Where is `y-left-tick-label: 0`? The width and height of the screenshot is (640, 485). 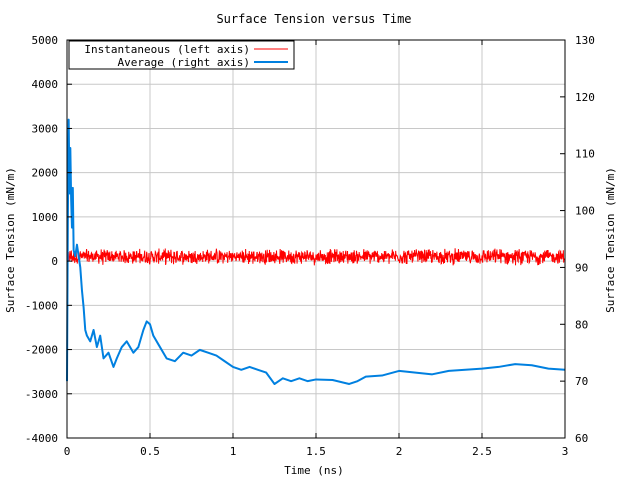 y-left-tick-label: 0 is located at coordinates (54, 261).